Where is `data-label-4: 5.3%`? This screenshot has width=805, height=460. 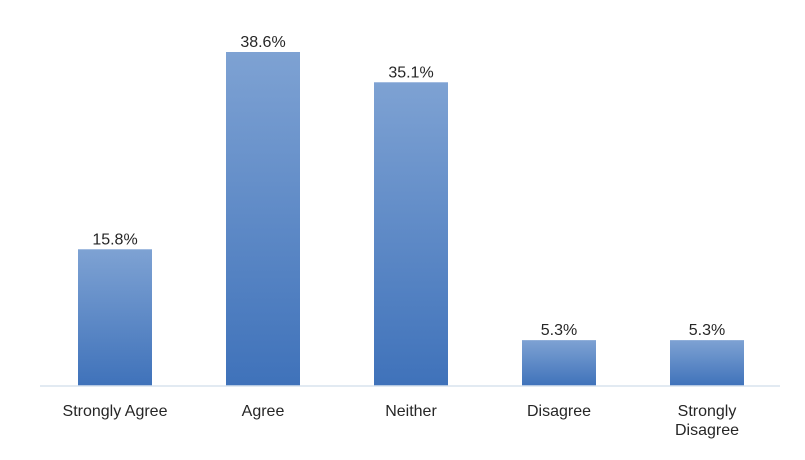
data-label-4: 5.3% is located at coordinates (707, 330).